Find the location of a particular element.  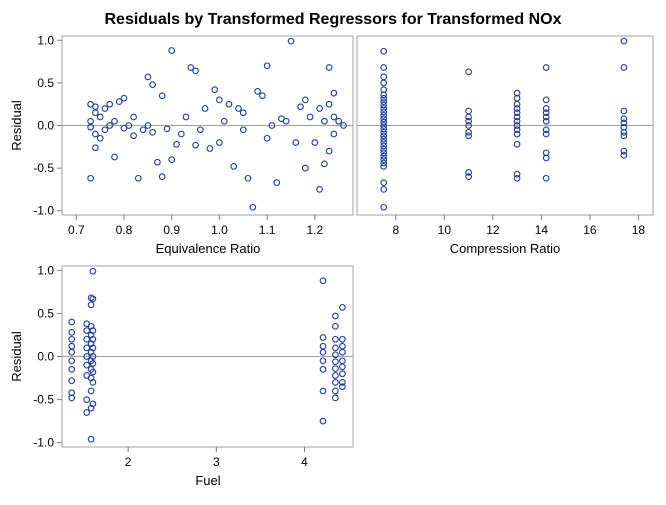

y-tick-label: 1.0 is located at coordinates (45, 40).